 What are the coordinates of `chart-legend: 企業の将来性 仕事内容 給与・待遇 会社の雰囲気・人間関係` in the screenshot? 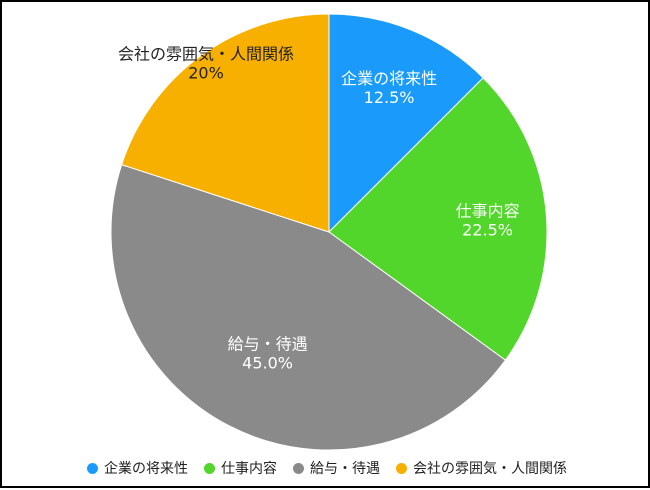 It's located at (326, 468).